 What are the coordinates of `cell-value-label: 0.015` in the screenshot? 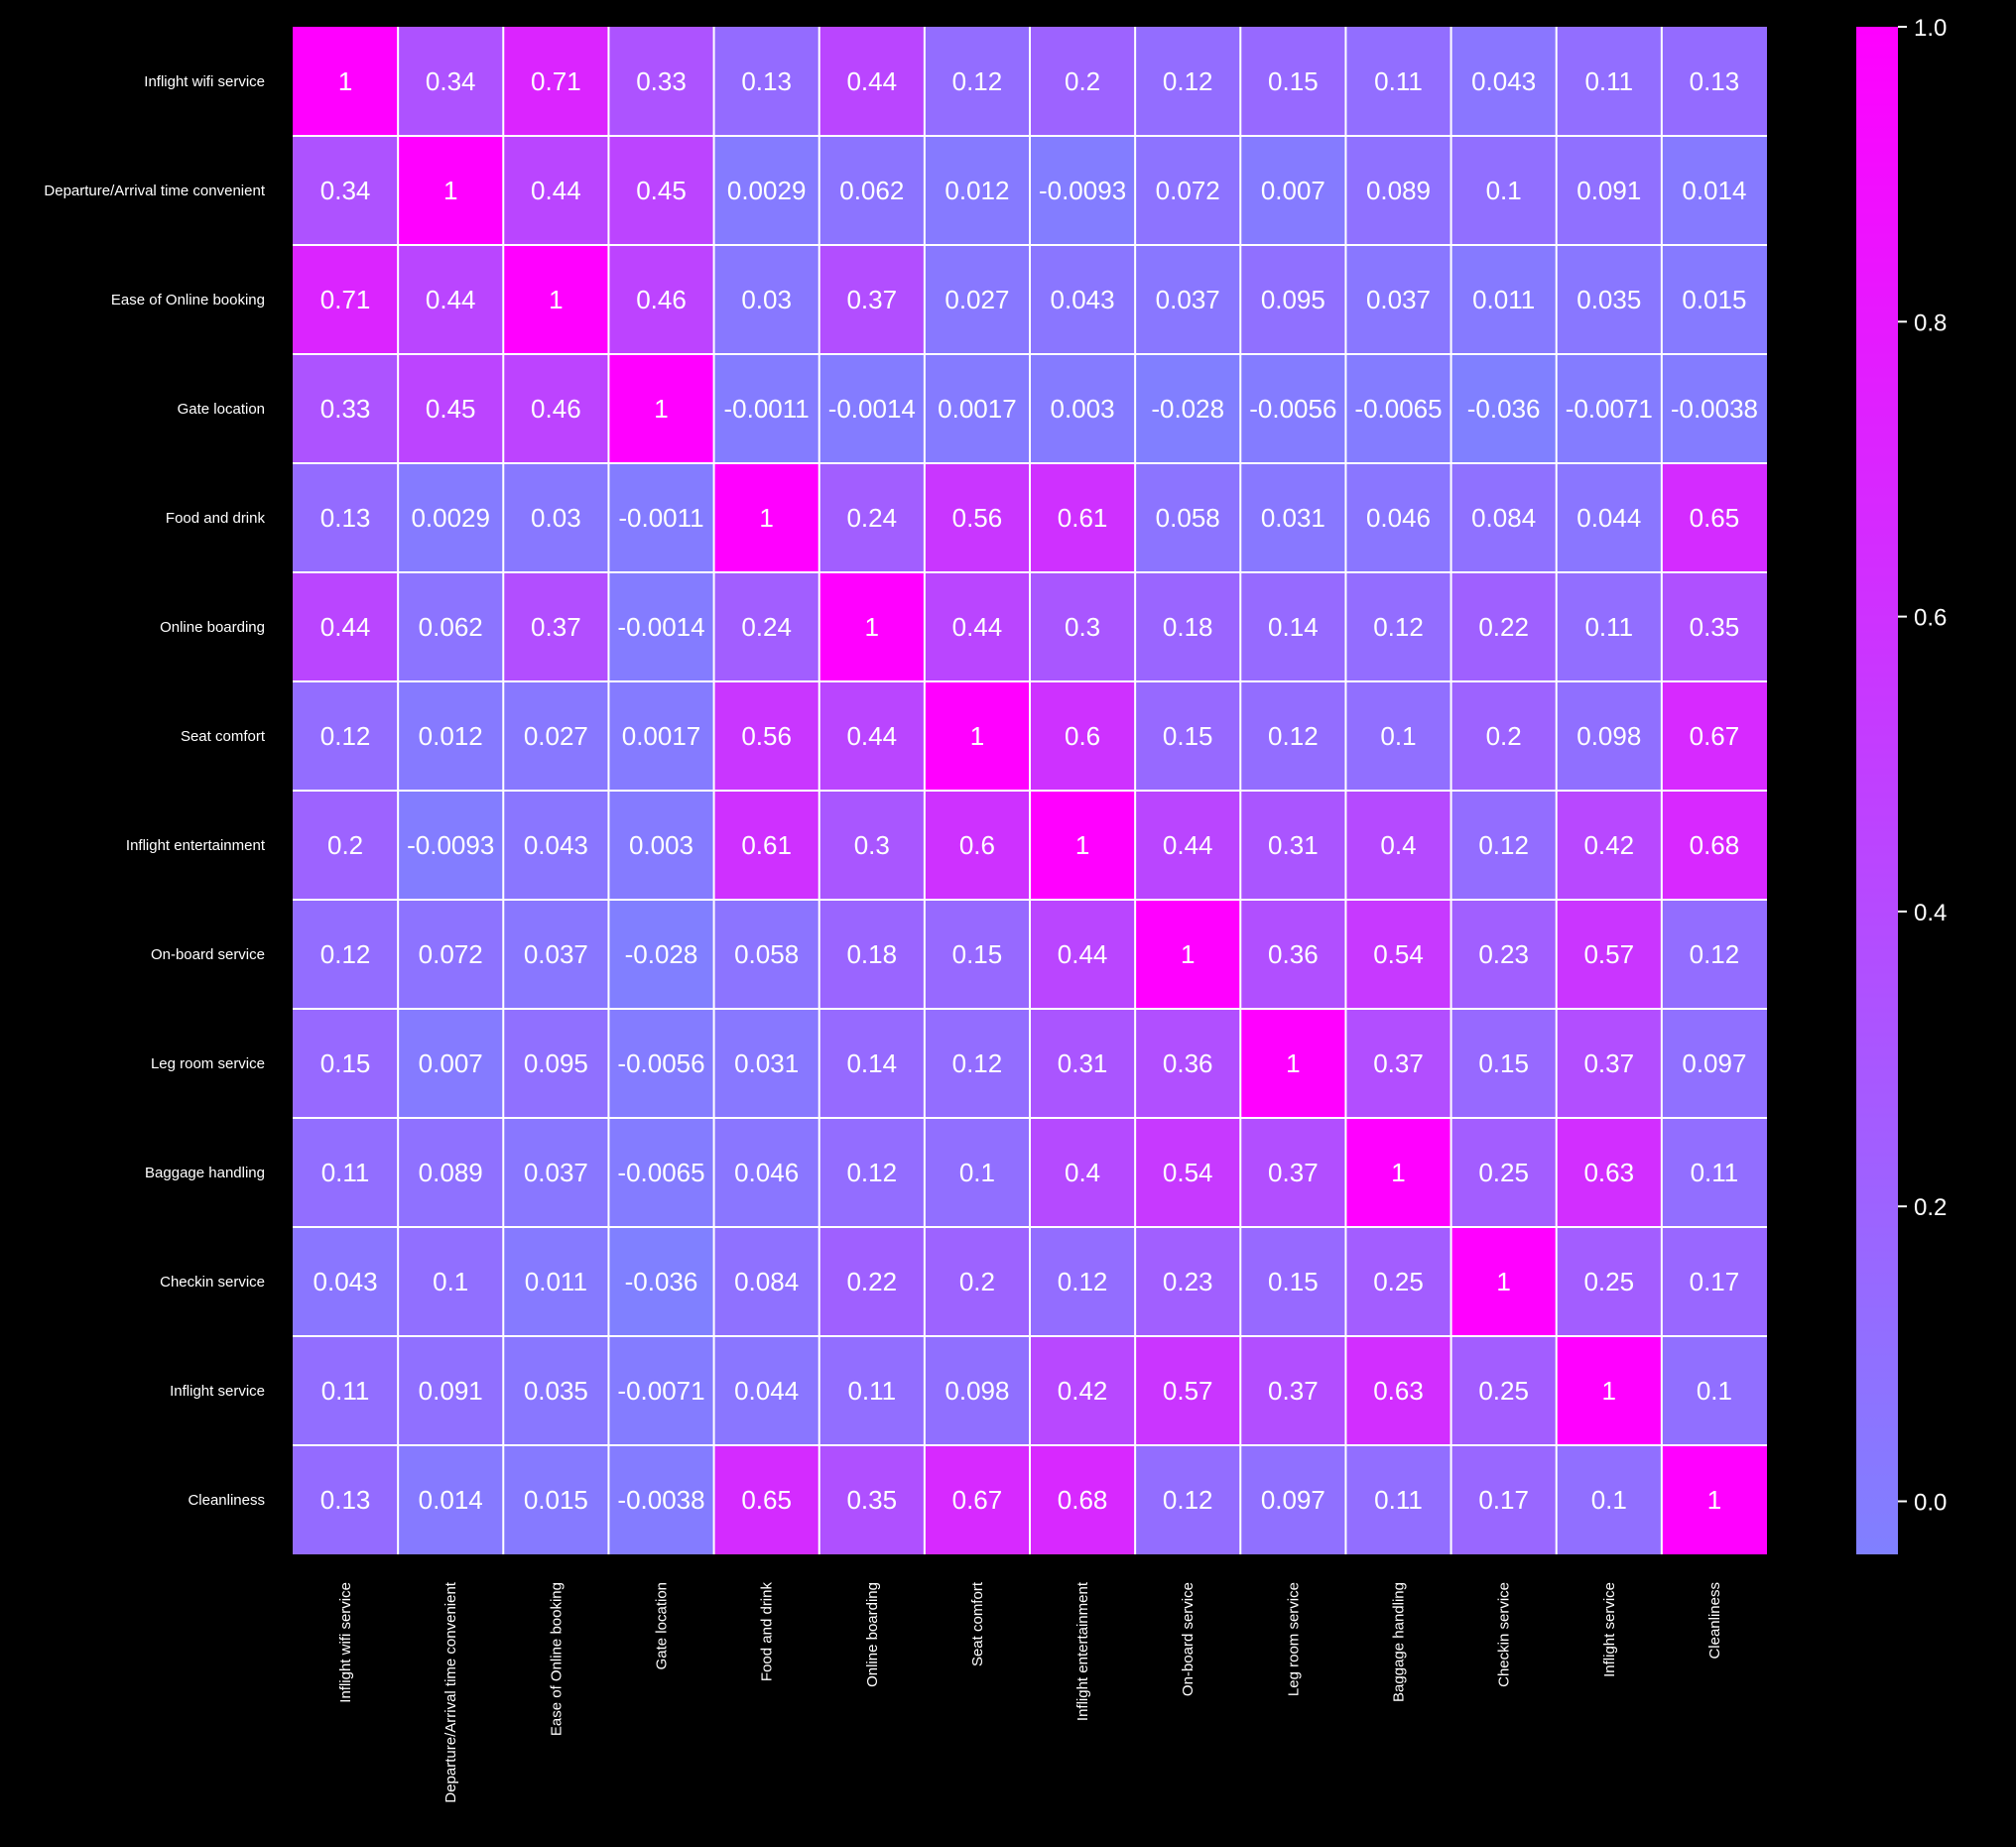 It's located at (1714, 299).